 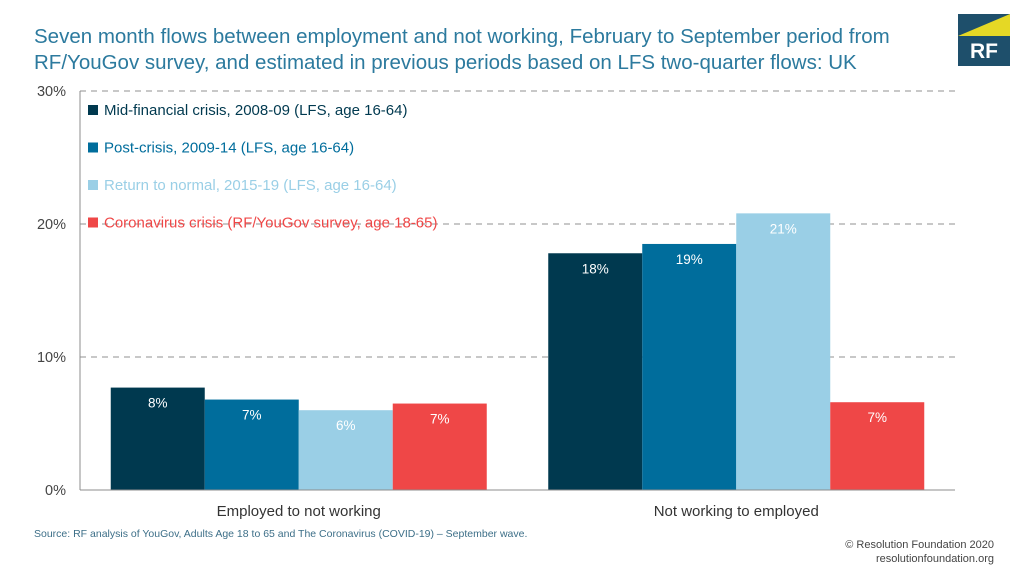 What do you see at coordinates (346, 425) in the screenshot?
I see `data-label: 6%` at bounding box center [346, 425].